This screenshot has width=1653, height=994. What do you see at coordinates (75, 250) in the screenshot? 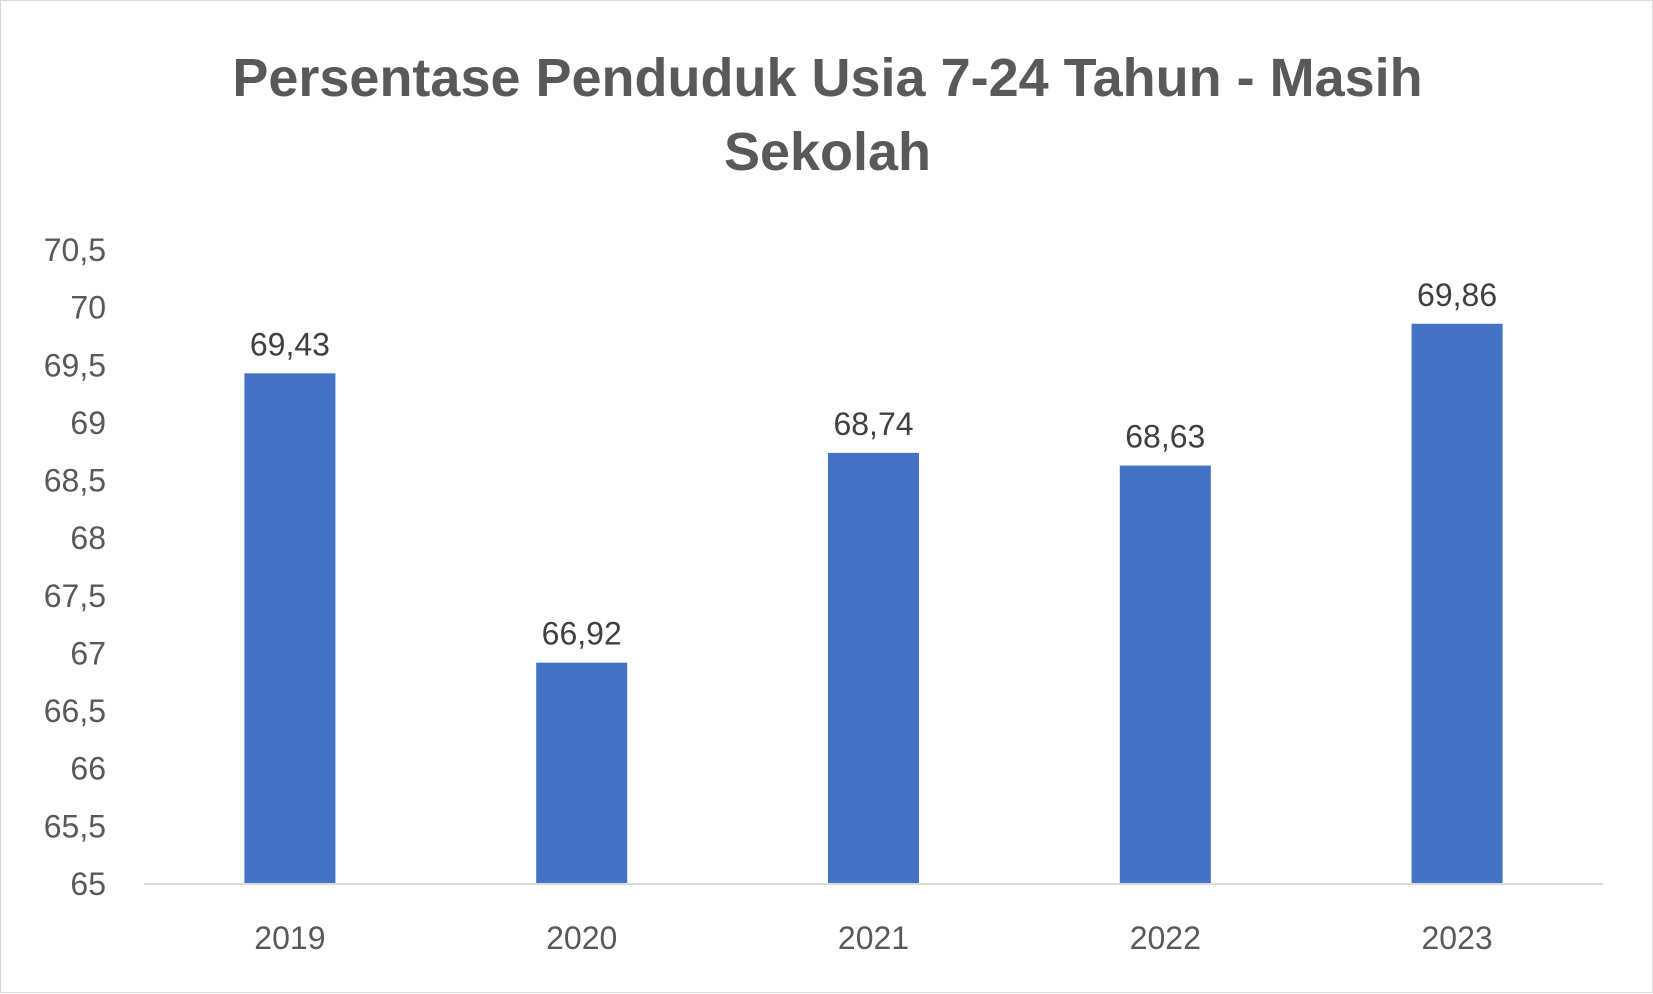
I see `y-tick-label: 70,5` at bounding box center [75, 250].